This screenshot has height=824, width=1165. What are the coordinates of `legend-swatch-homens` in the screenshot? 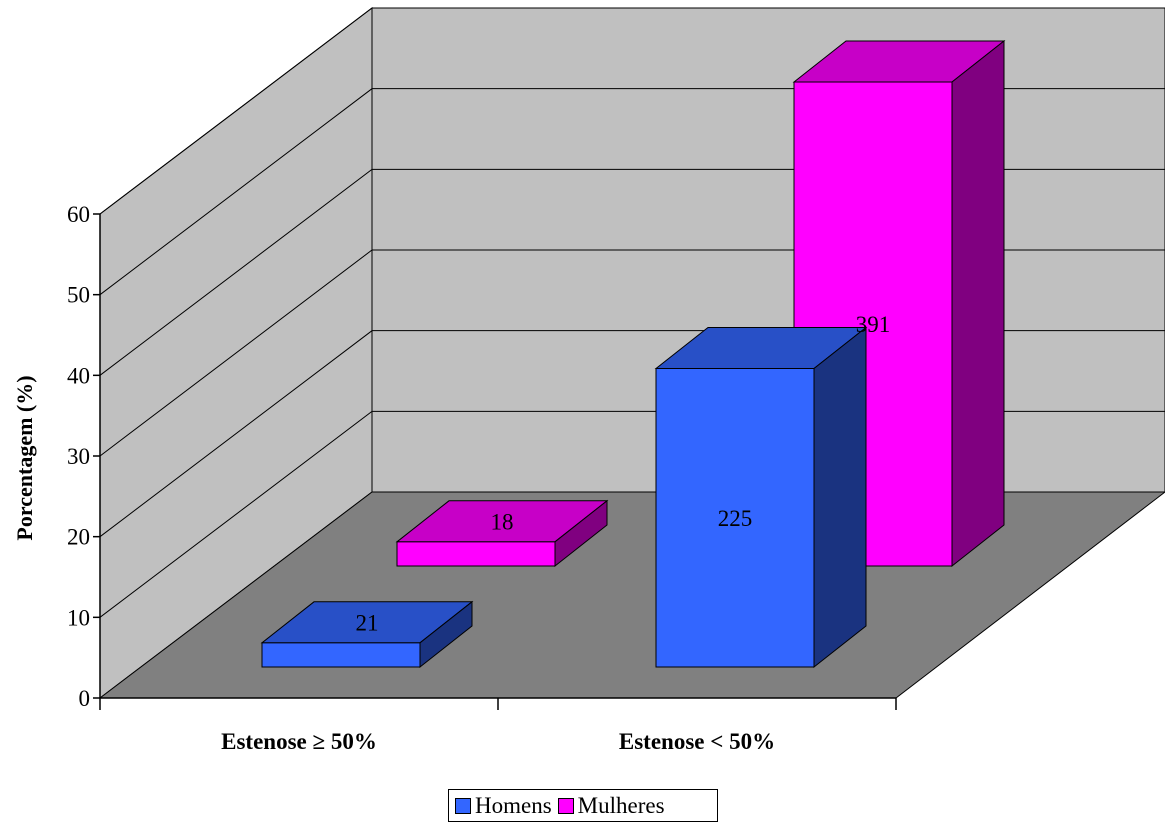 It's located at (463, 805).